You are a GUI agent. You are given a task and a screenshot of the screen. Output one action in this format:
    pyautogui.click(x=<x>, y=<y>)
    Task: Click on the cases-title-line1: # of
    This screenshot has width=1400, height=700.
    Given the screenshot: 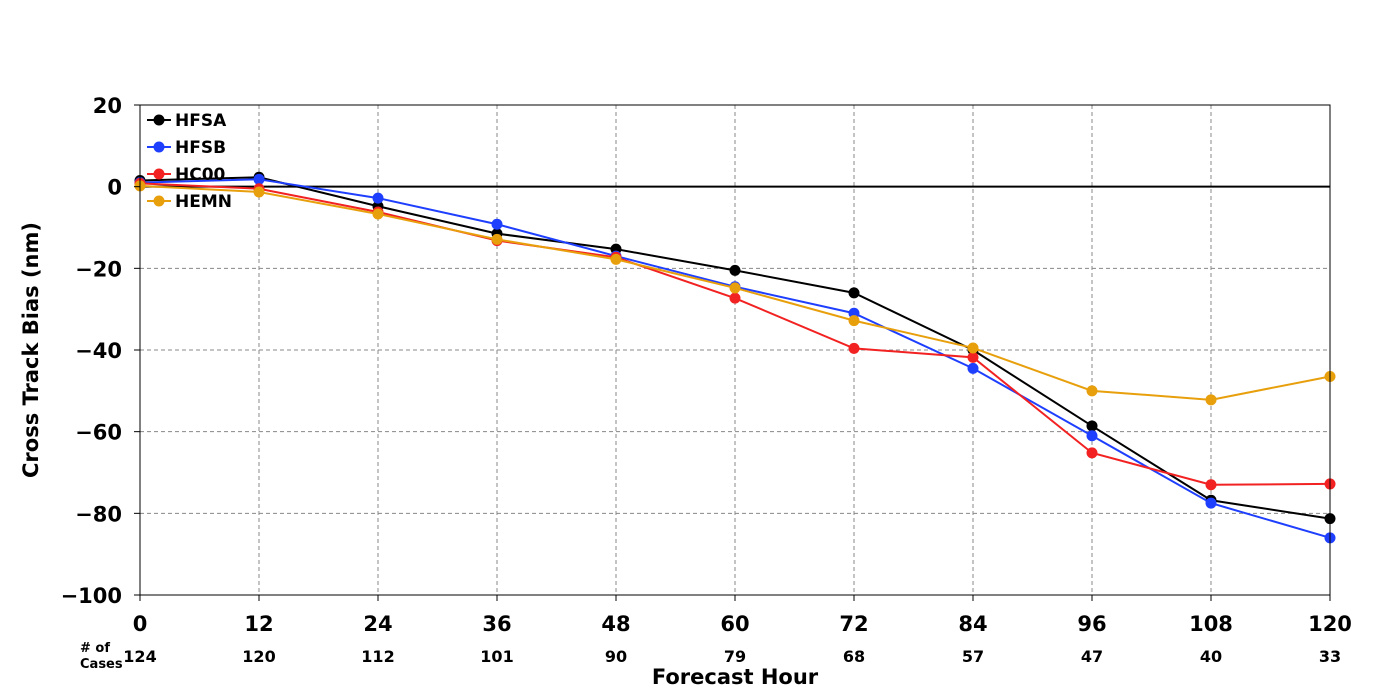 What is the action you would take?
    pyautogui.click(x=95, y=648)
    